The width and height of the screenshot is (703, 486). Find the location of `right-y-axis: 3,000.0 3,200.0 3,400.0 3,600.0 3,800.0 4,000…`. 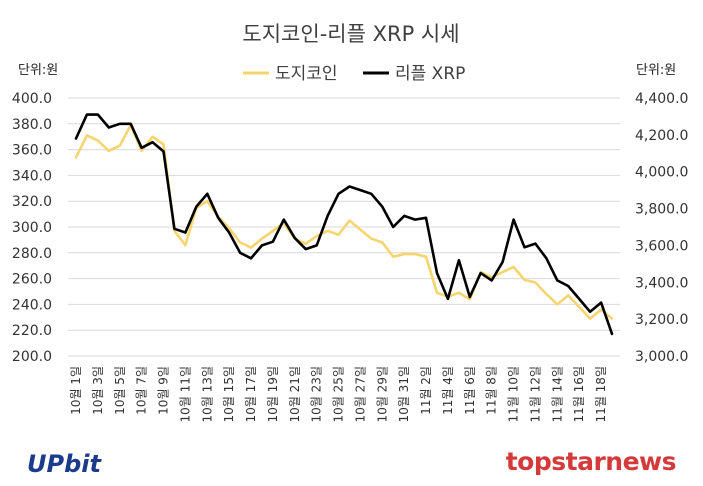

right-y-axis: 3,000.0 3,200.0 3,400.0 3,600.0 3,800.0 4,000… is located at coordinates (661, 228).